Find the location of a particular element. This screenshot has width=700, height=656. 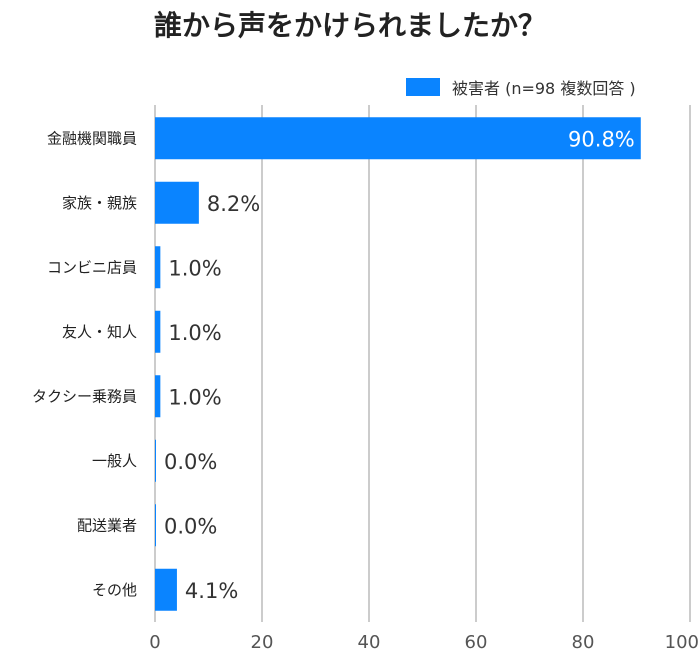

chart-legend: 被害者 (n=98 複数回答 ) is located at coordinates (521, 87).